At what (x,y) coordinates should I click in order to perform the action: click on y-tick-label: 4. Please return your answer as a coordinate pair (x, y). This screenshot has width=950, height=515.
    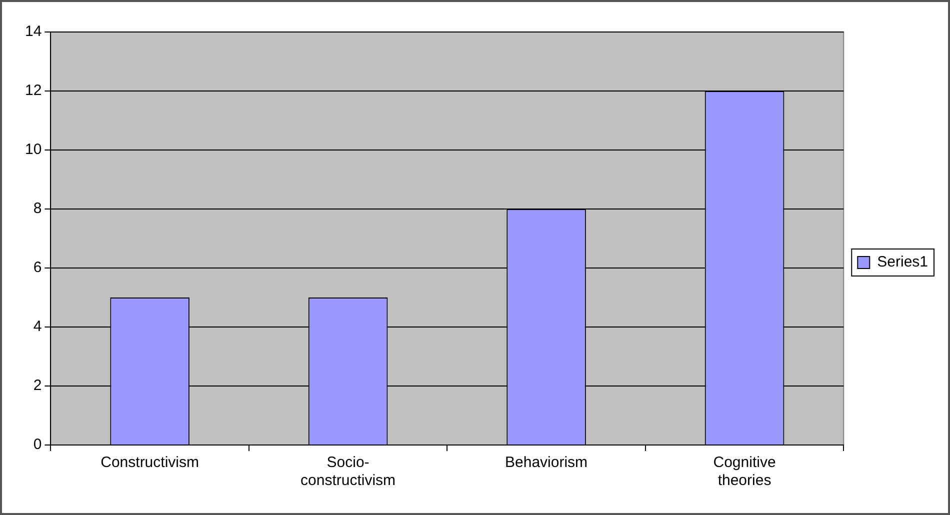
    Looking at the image, I should click on (37, 327).